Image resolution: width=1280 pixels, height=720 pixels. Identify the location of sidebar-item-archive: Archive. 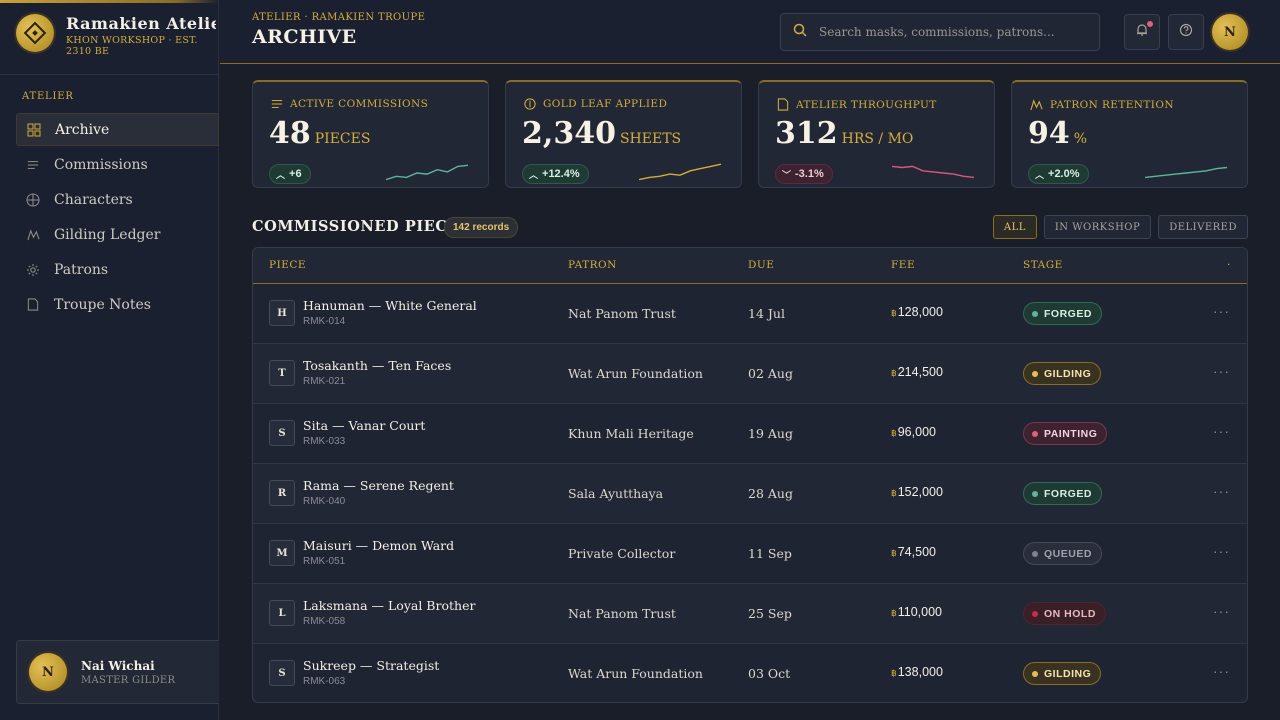
(117, 129).